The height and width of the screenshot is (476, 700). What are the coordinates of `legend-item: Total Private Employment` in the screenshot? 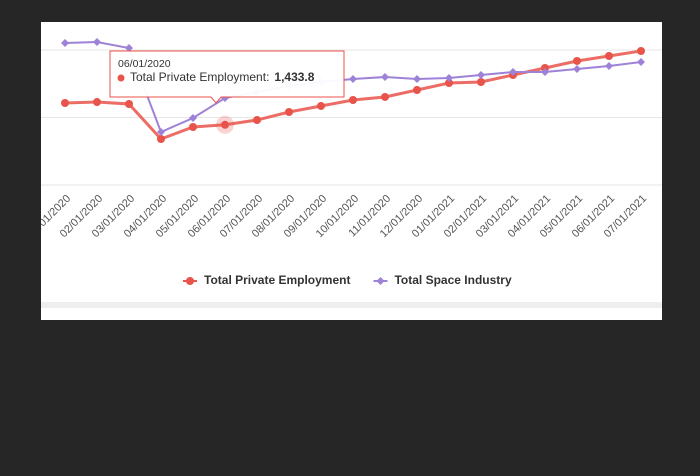 It's located at (266, 280).